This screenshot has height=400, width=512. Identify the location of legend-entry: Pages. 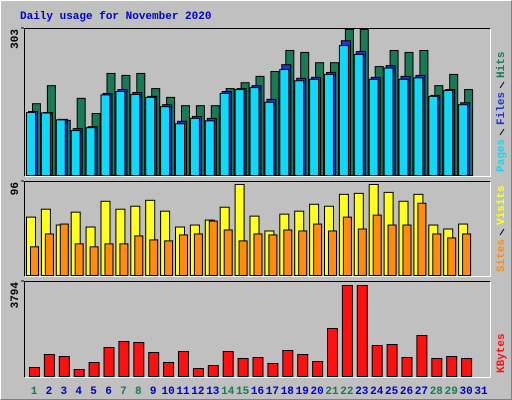
(502, 155).